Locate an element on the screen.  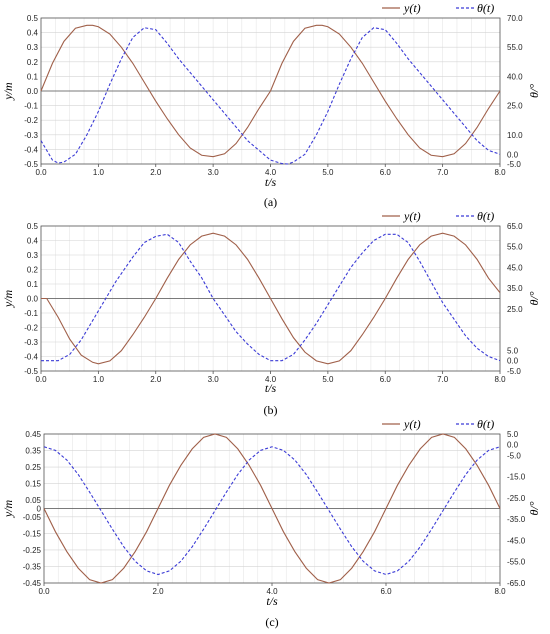
y-tick-label: -0.25 is located at coordinates (32, 550).